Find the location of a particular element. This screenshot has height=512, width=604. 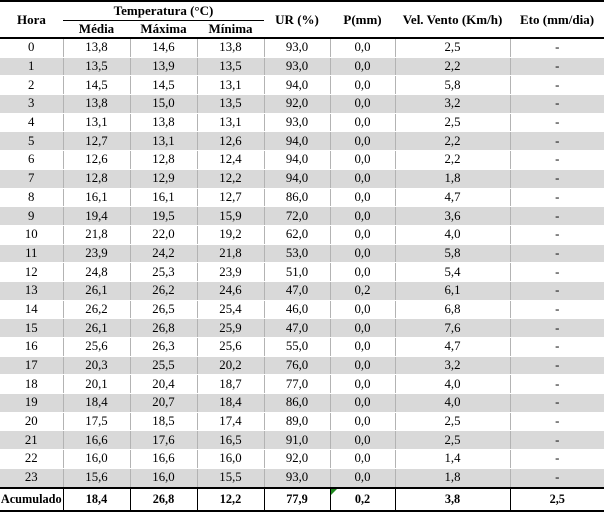

table-row: 17 20,3 25,5 20,2 76,0 0,0 3,2- is located at coordinates (302, 366).